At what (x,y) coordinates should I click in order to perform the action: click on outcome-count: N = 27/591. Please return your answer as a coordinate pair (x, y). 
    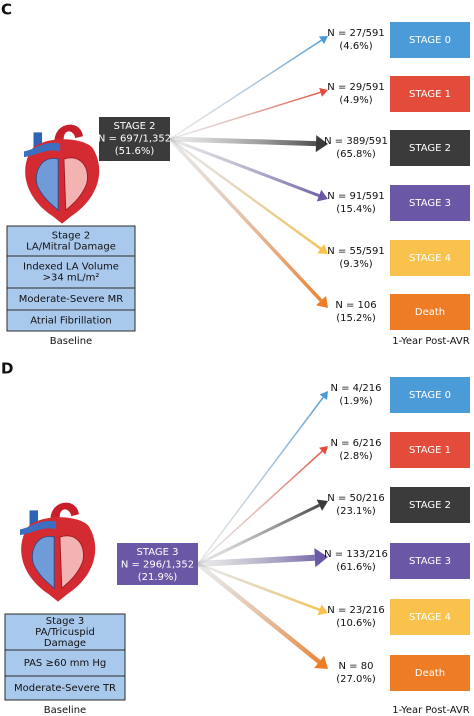
    Looking at the image, I should click on (355, 33).